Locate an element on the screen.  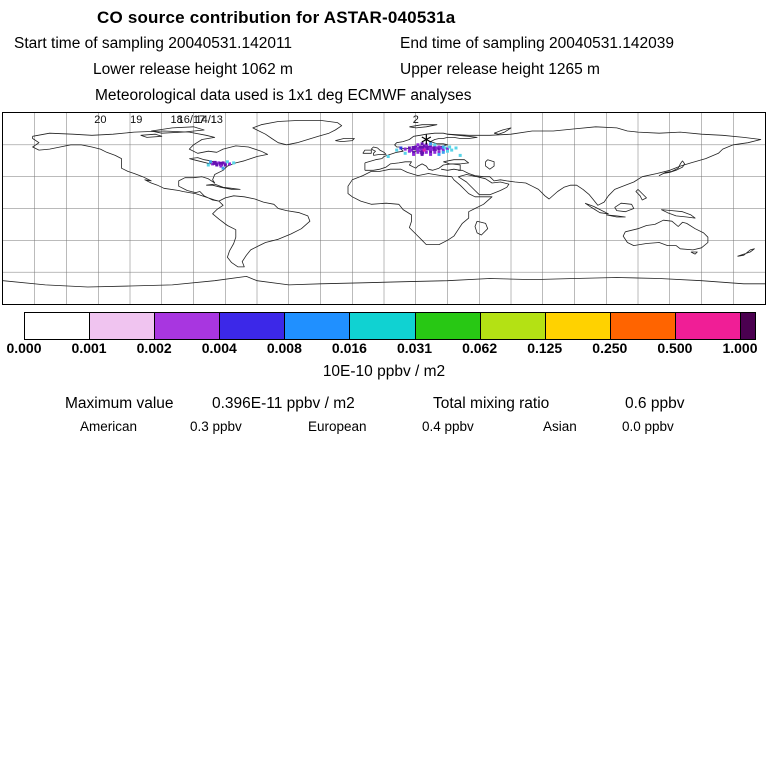
max-value-label: Maximum value is located at coordinates (119, 403).